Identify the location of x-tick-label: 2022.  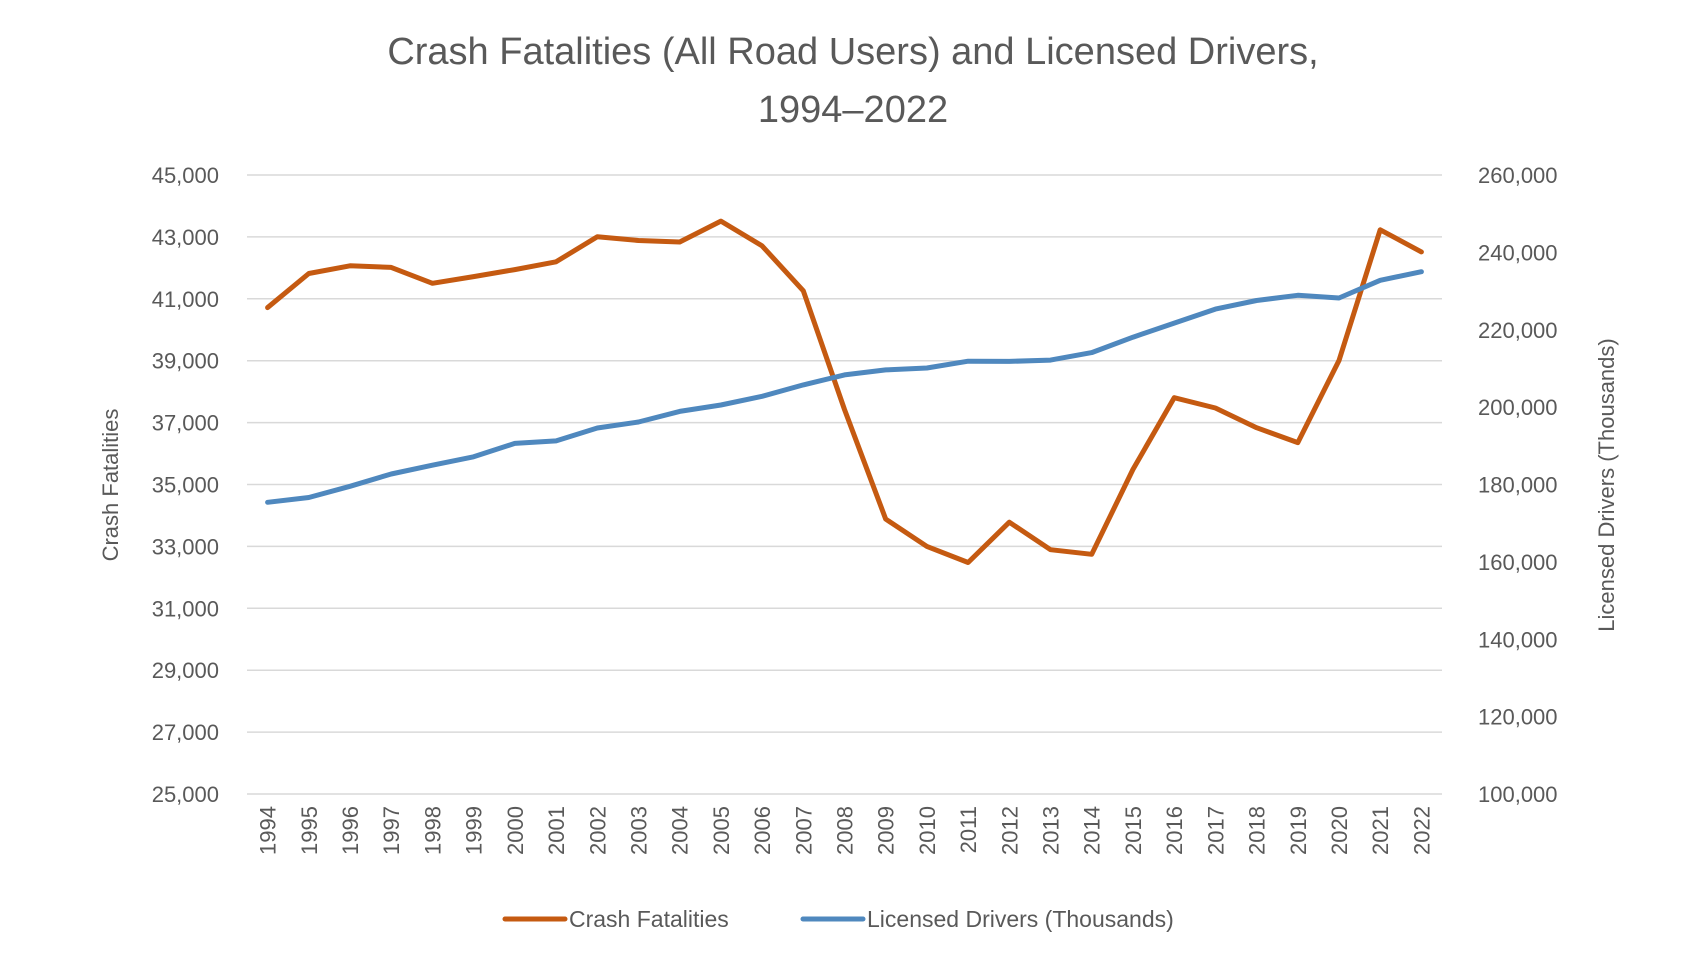
(1421, 830).